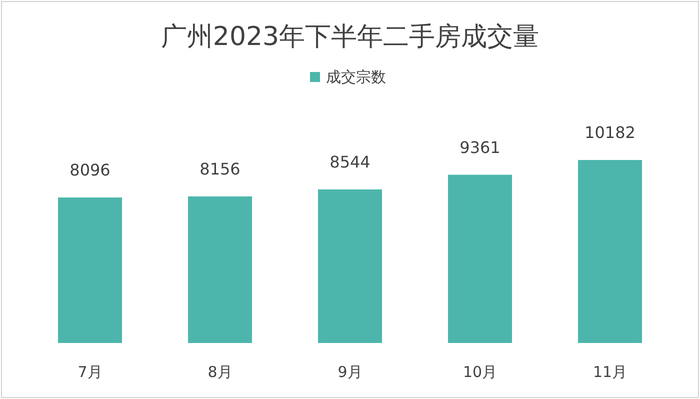  What do you see at coordinates (90, 170) in the screenshot?
I see `data-label: 8096` at bounding box center [90, 170].